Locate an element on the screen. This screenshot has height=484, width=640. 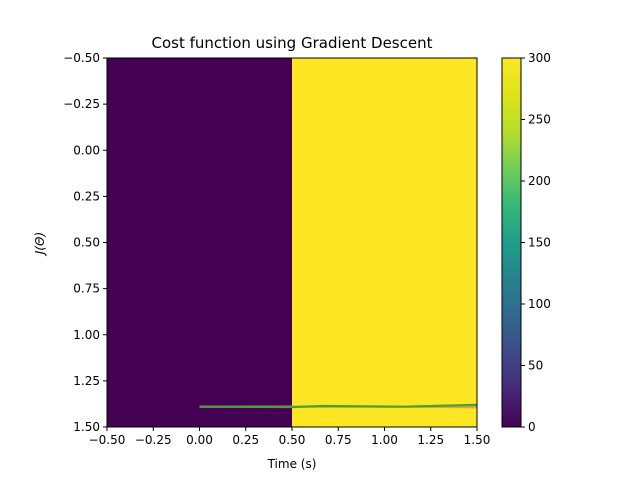
x-tick-label: 0.50 is located at coordinates (292, 440).